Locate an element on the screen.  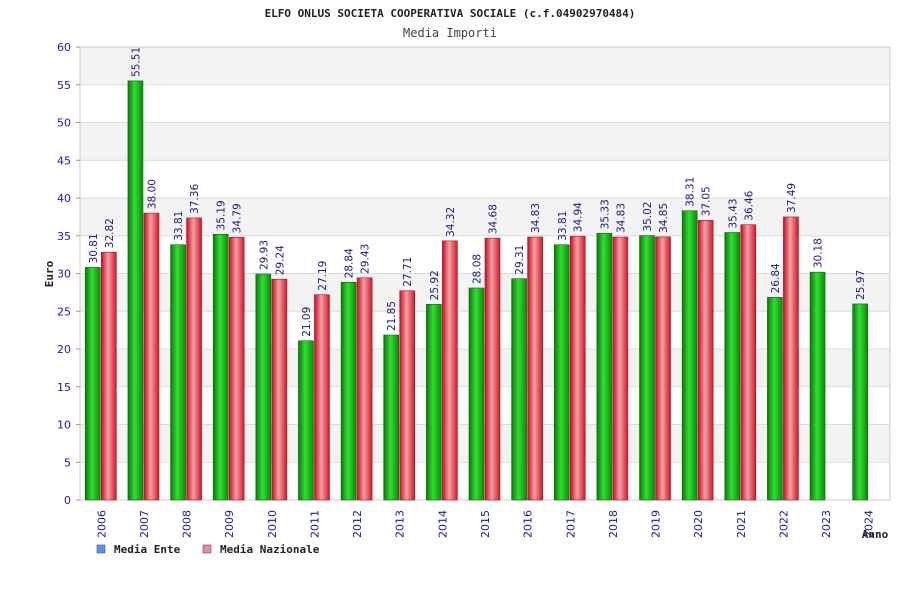
x-axis-label: Anno is located at coordinates (875, 534).